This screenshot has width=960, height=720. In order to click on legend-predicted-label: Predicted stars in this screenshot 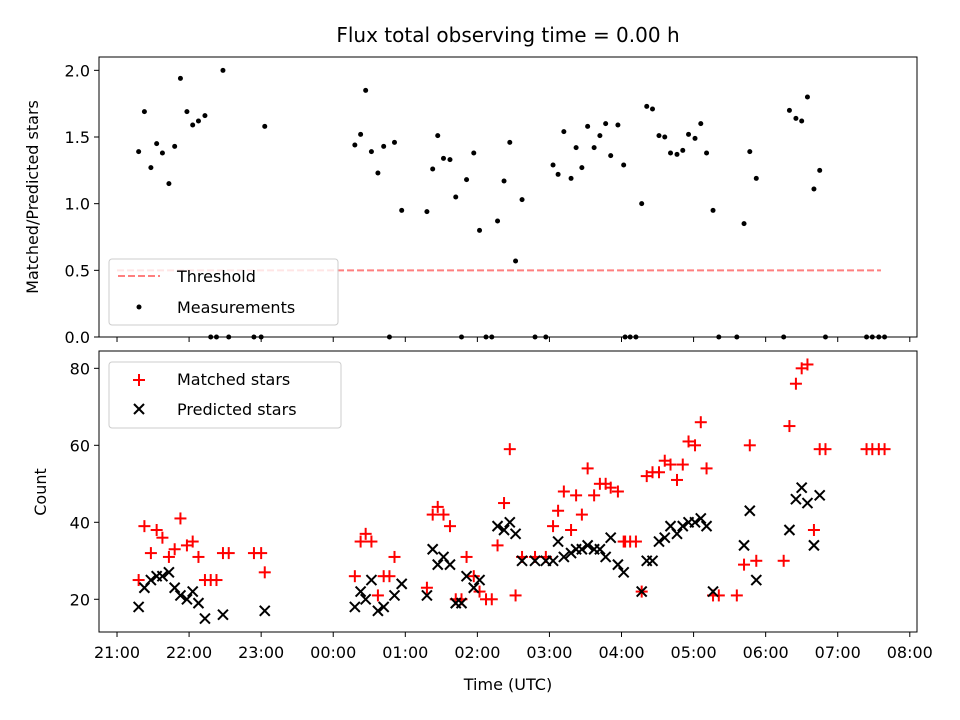, I will do `click(237, 409)`.